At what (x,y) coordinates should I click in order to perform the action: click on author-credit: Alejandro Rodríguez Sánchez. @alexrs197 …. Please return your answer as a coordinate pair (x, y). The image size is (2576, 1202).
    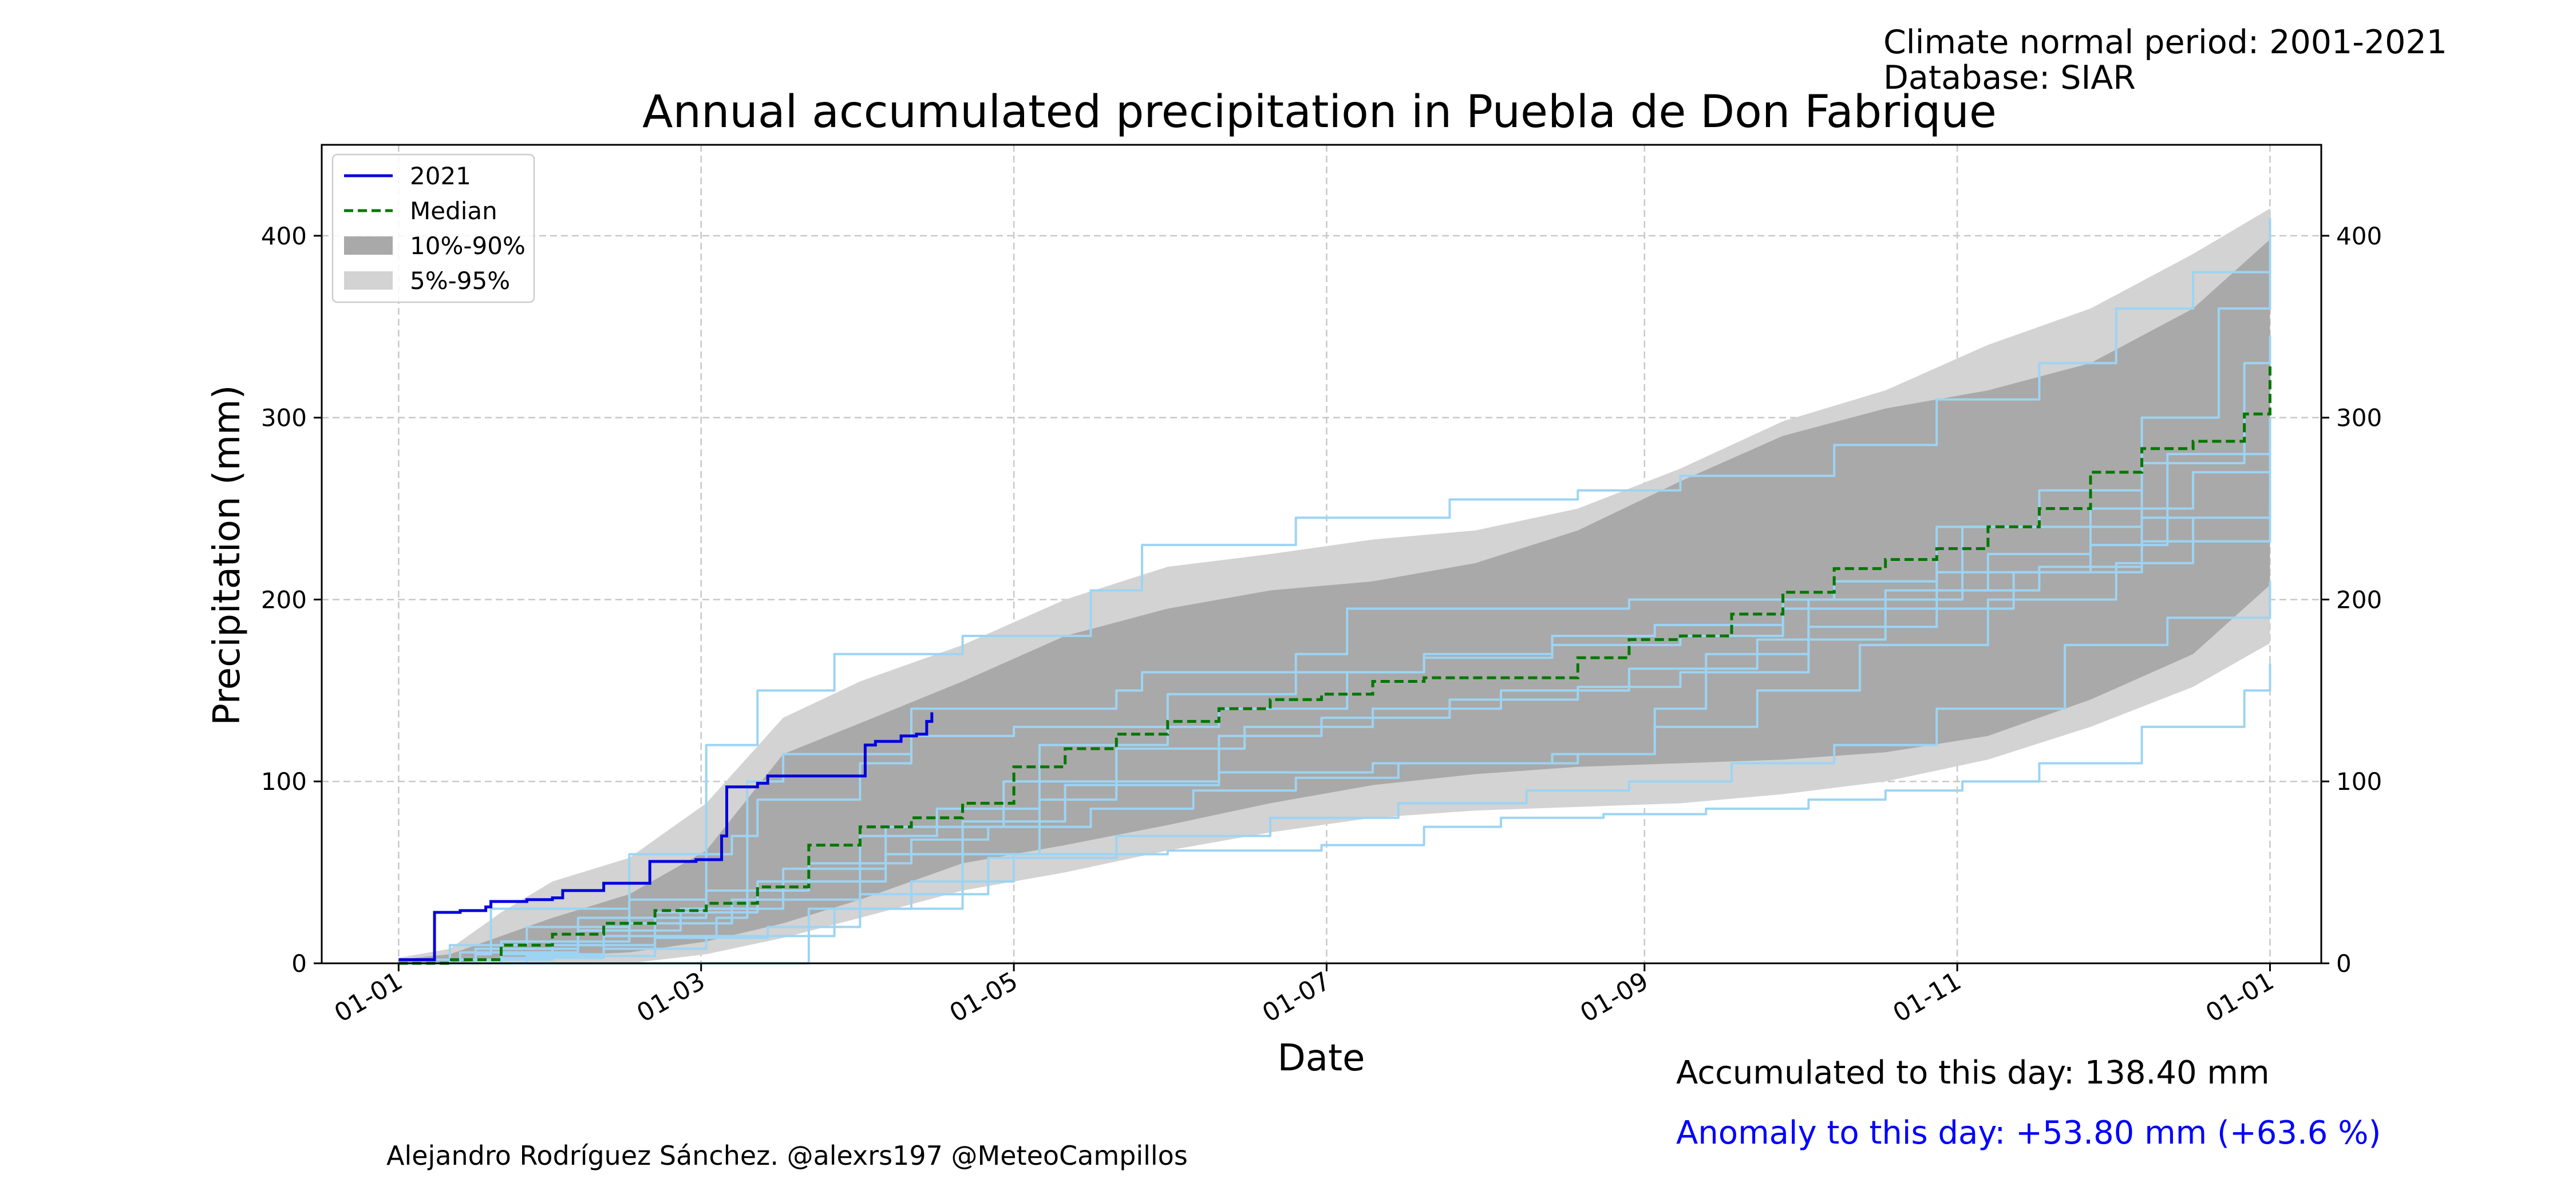
    Looking at the image, I should click on (787, 1155).